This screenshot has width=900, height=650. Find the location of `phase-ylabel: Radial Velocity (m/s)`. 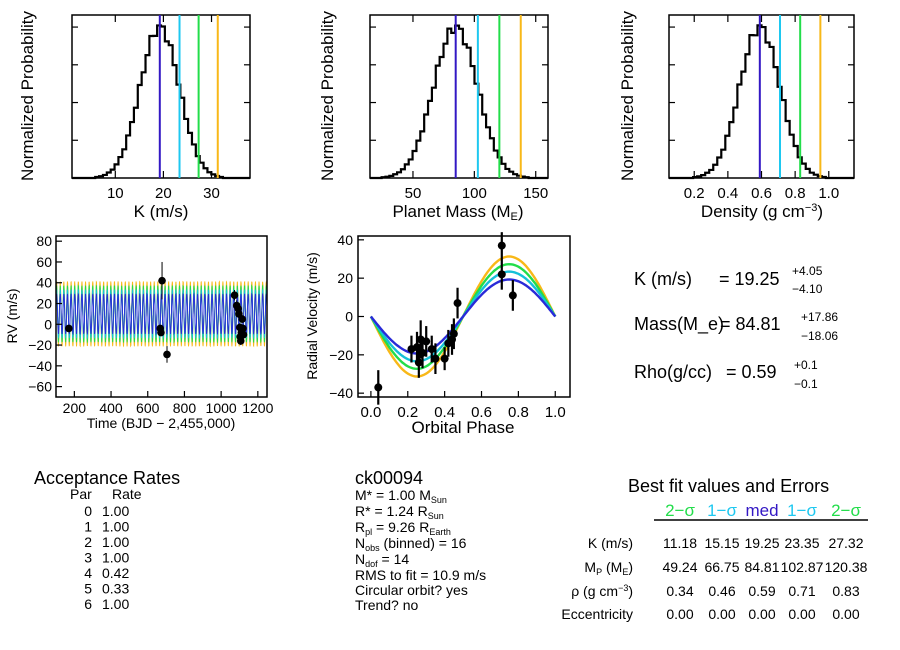

phase-ylabel: Radial Velocity (m/s) is located at coordinates (312, 316).